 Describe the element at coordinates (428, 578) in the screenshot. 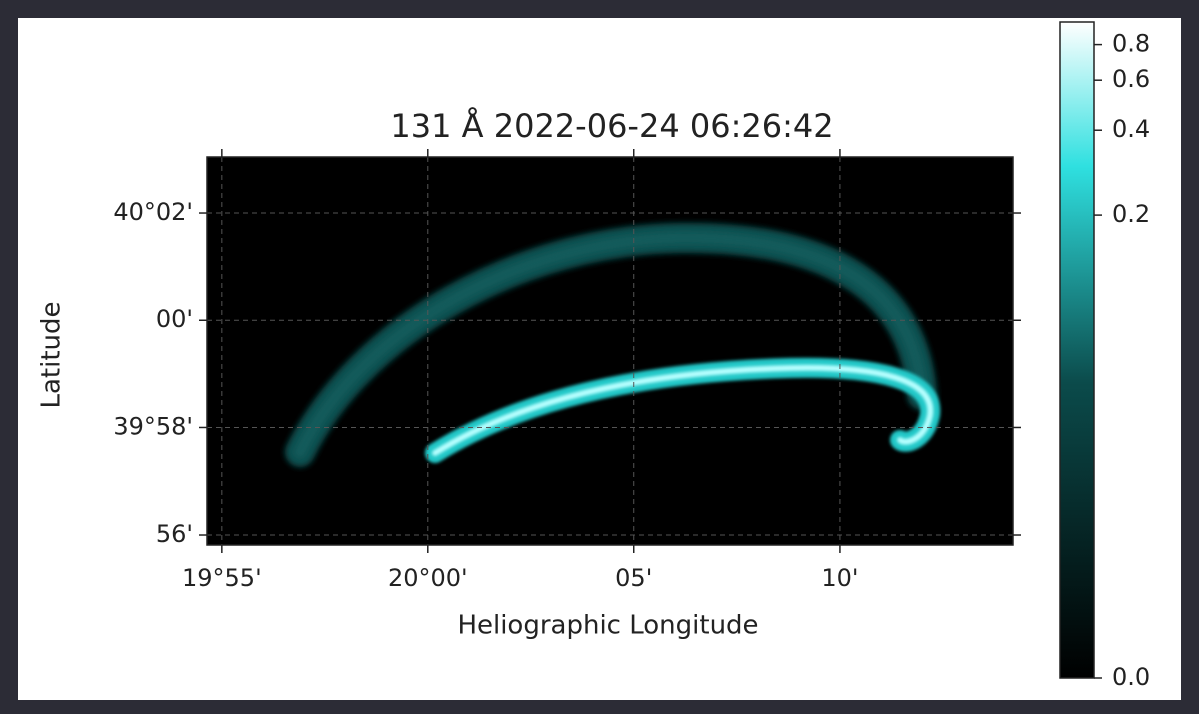

I see `x-tick-label: 20°00'` at that location.